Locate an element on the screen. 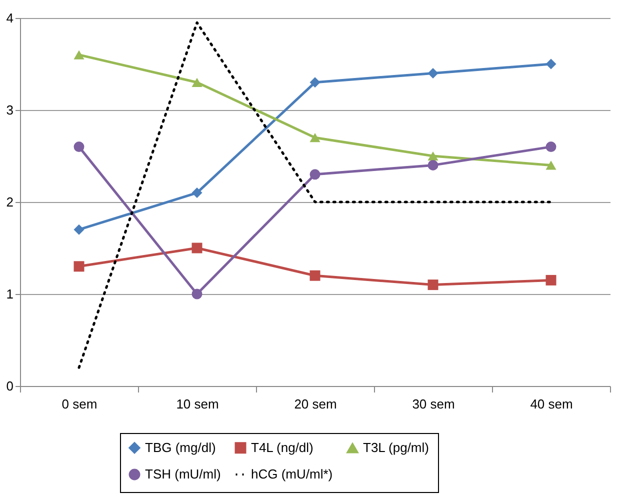  x-tick-label: 40 sem is located at coordinates (551, 404).